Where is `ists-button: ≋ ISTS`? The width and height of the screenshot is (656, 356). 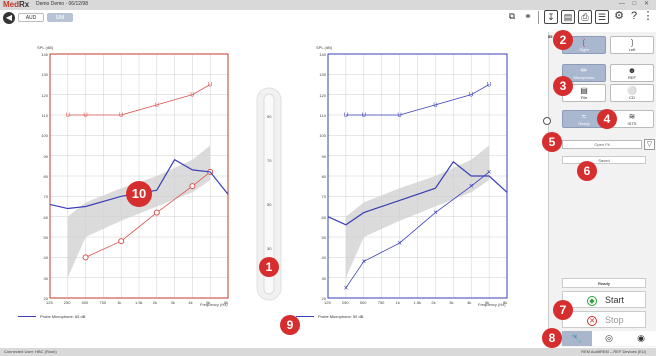 ists-button: ≋ ISTS is located at coordinates (632, 119).